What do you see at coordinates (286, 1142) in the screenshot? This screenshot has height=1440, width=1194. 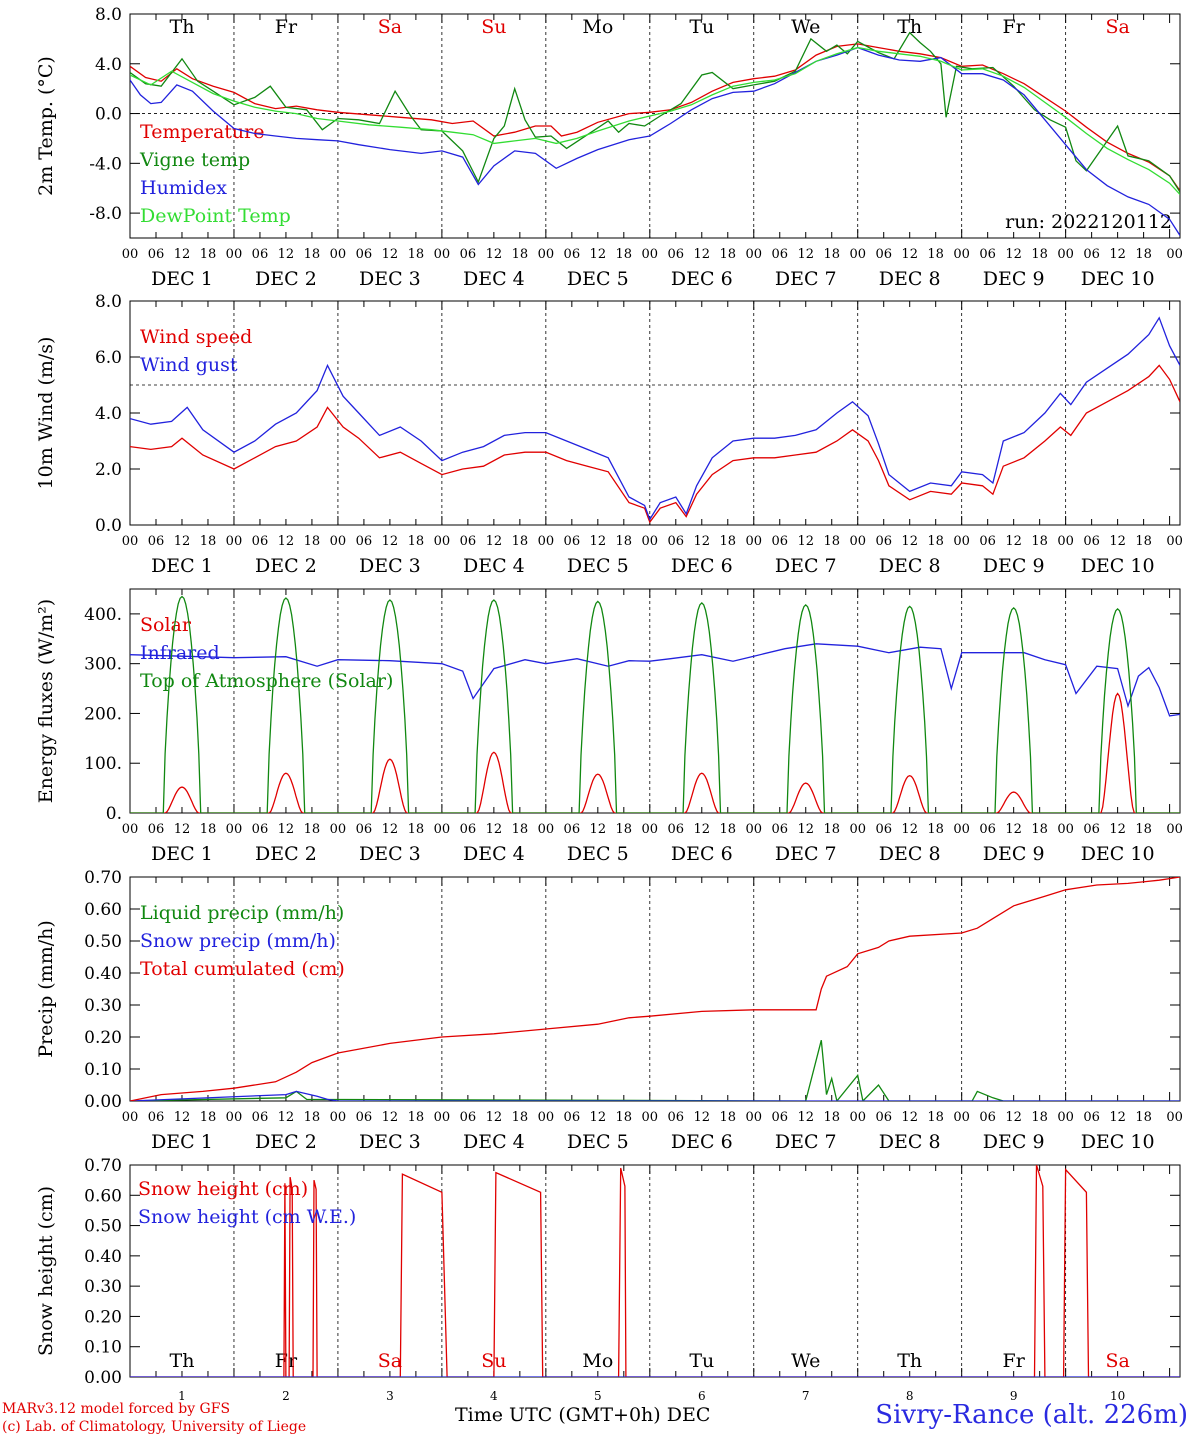 I see `date-label: DEC 2` at bounding box center [286, 1142].